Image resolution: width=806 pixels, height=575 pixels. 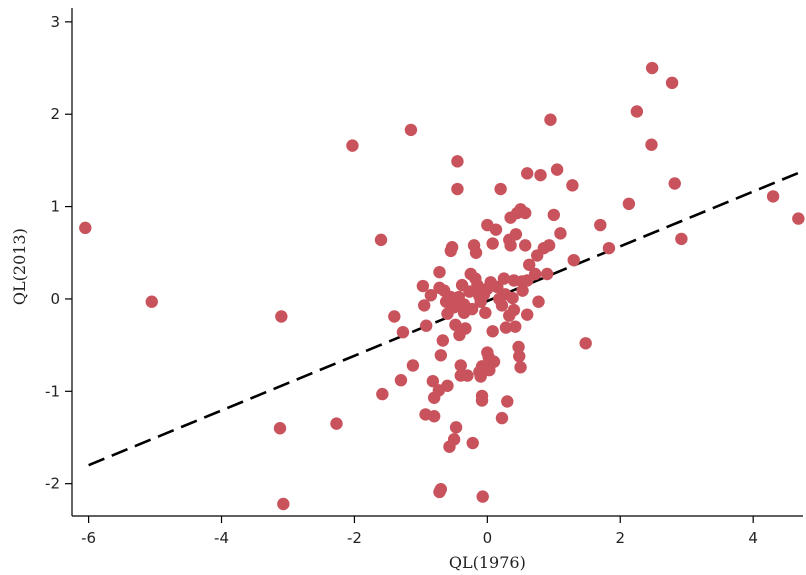 What do you see at coordinates (55, 299) in the screenshot?
I see `y-tick-label: 0` at bounding box center [55, 299].